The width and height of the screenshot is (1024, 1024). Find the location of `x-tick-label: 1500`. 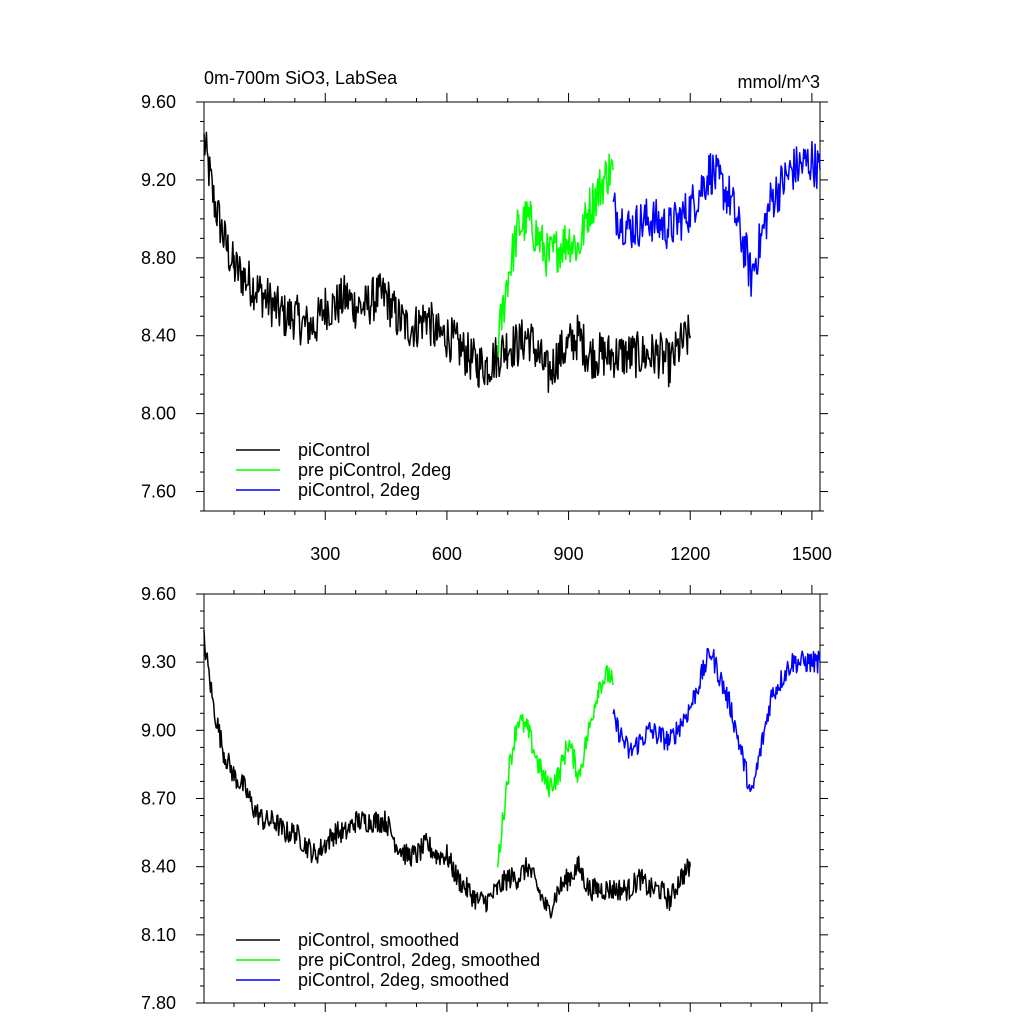

x-tick-label: 1500 is located at coordinates (812, 554).